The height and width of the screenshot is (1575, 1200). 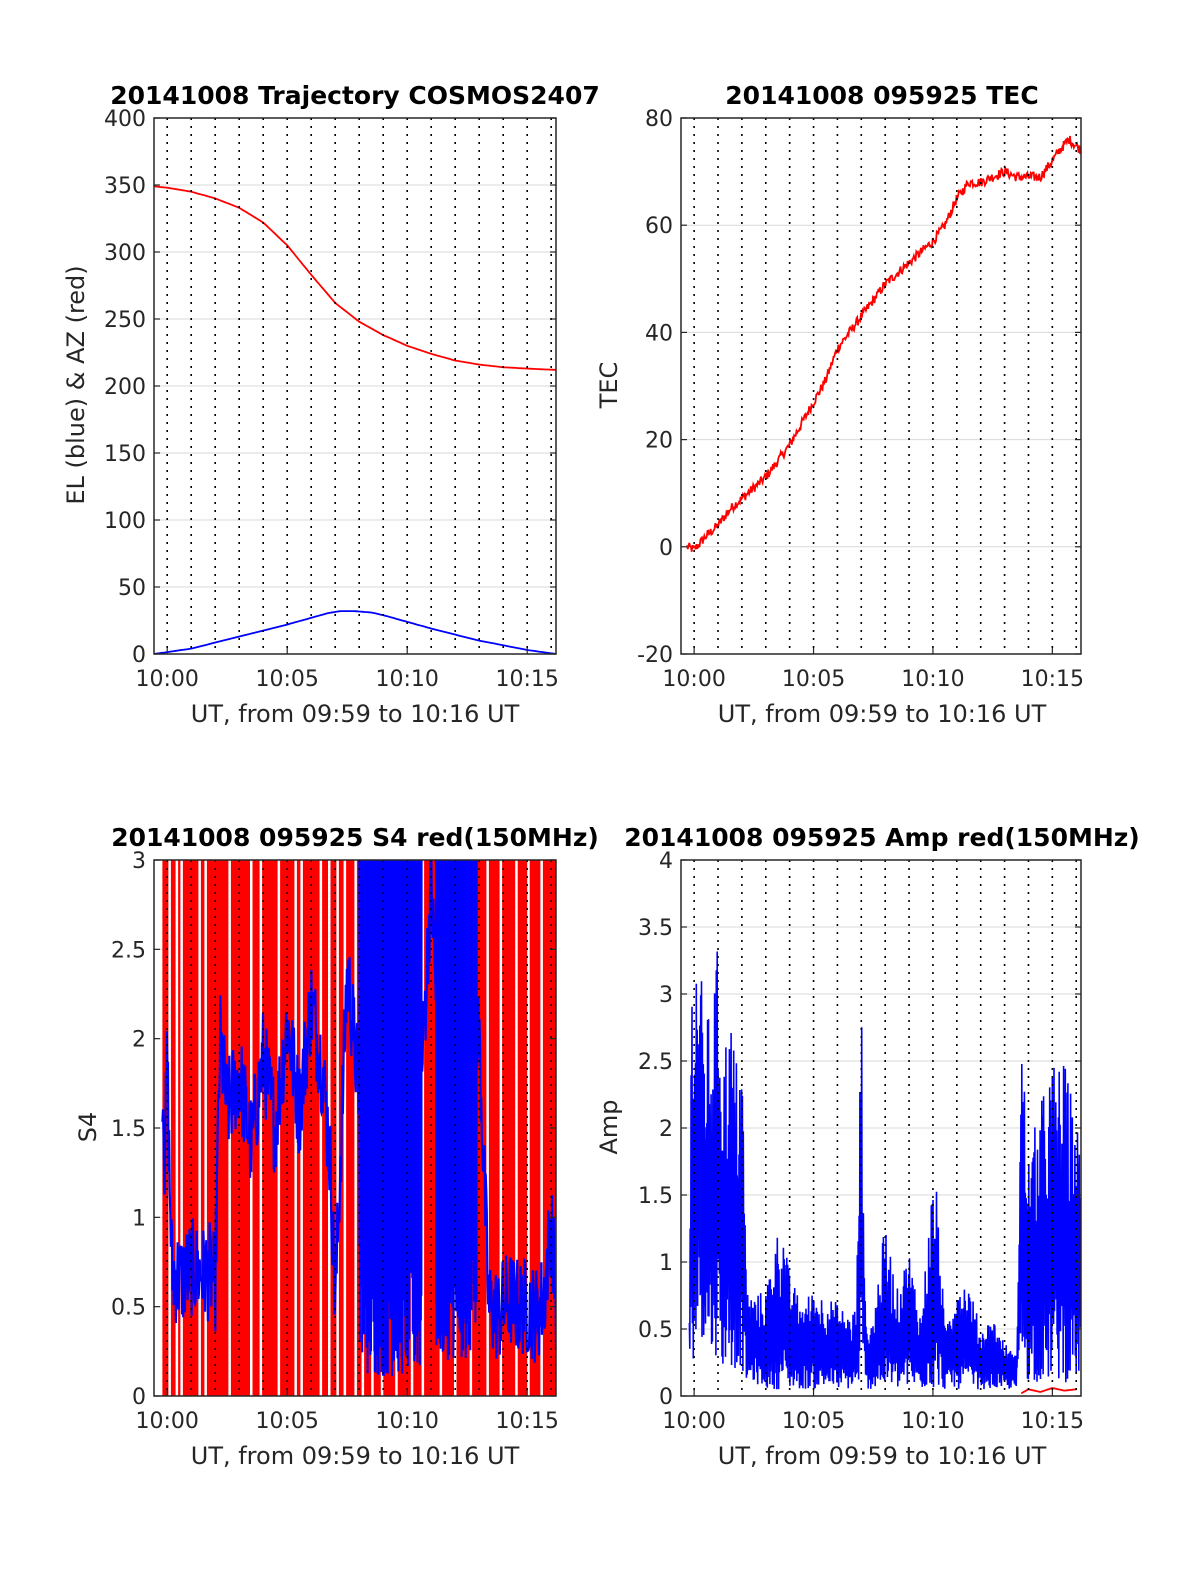 I want to click on tec-ytick-label-3: 40, so click(x=659, y=333).